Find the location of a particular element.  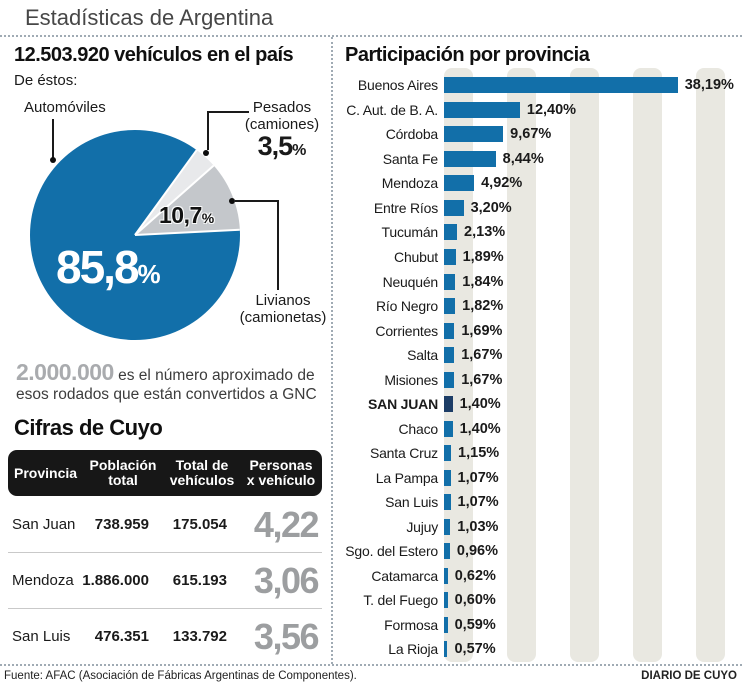

bar-value: 1,40% is located at coordinates (480, 404).